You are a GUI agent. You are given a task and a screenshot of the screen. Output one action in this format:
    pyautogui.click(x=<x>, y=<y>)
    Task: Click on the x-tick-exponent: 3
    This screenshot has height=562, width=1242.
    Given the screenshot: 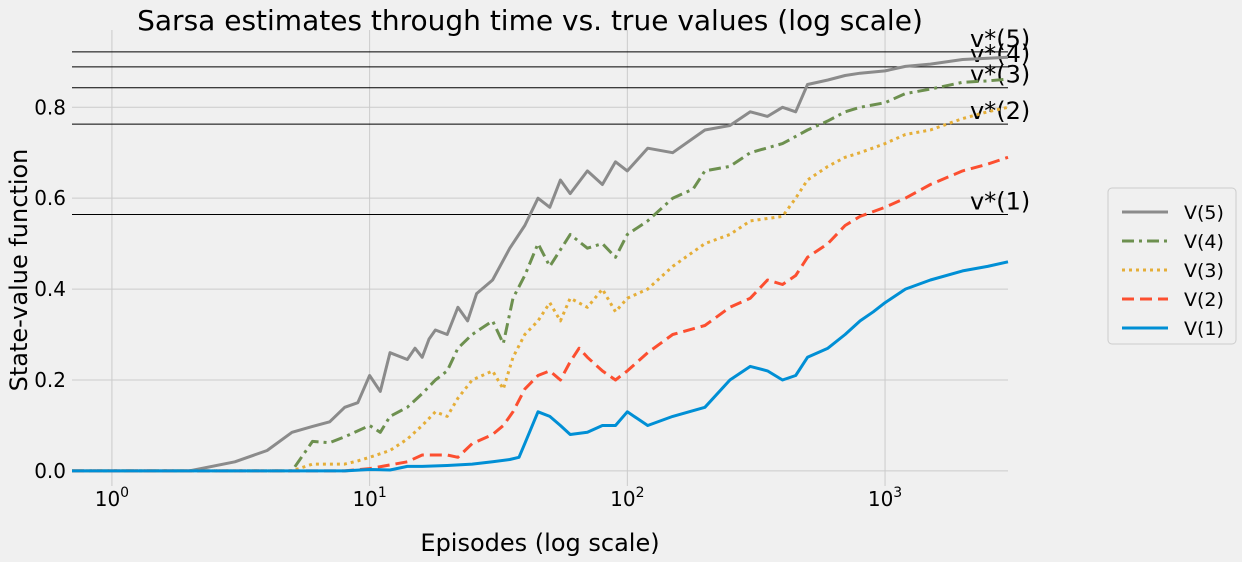 What is the action you would take?
    pyautogui.click(x=897, y=493)
    